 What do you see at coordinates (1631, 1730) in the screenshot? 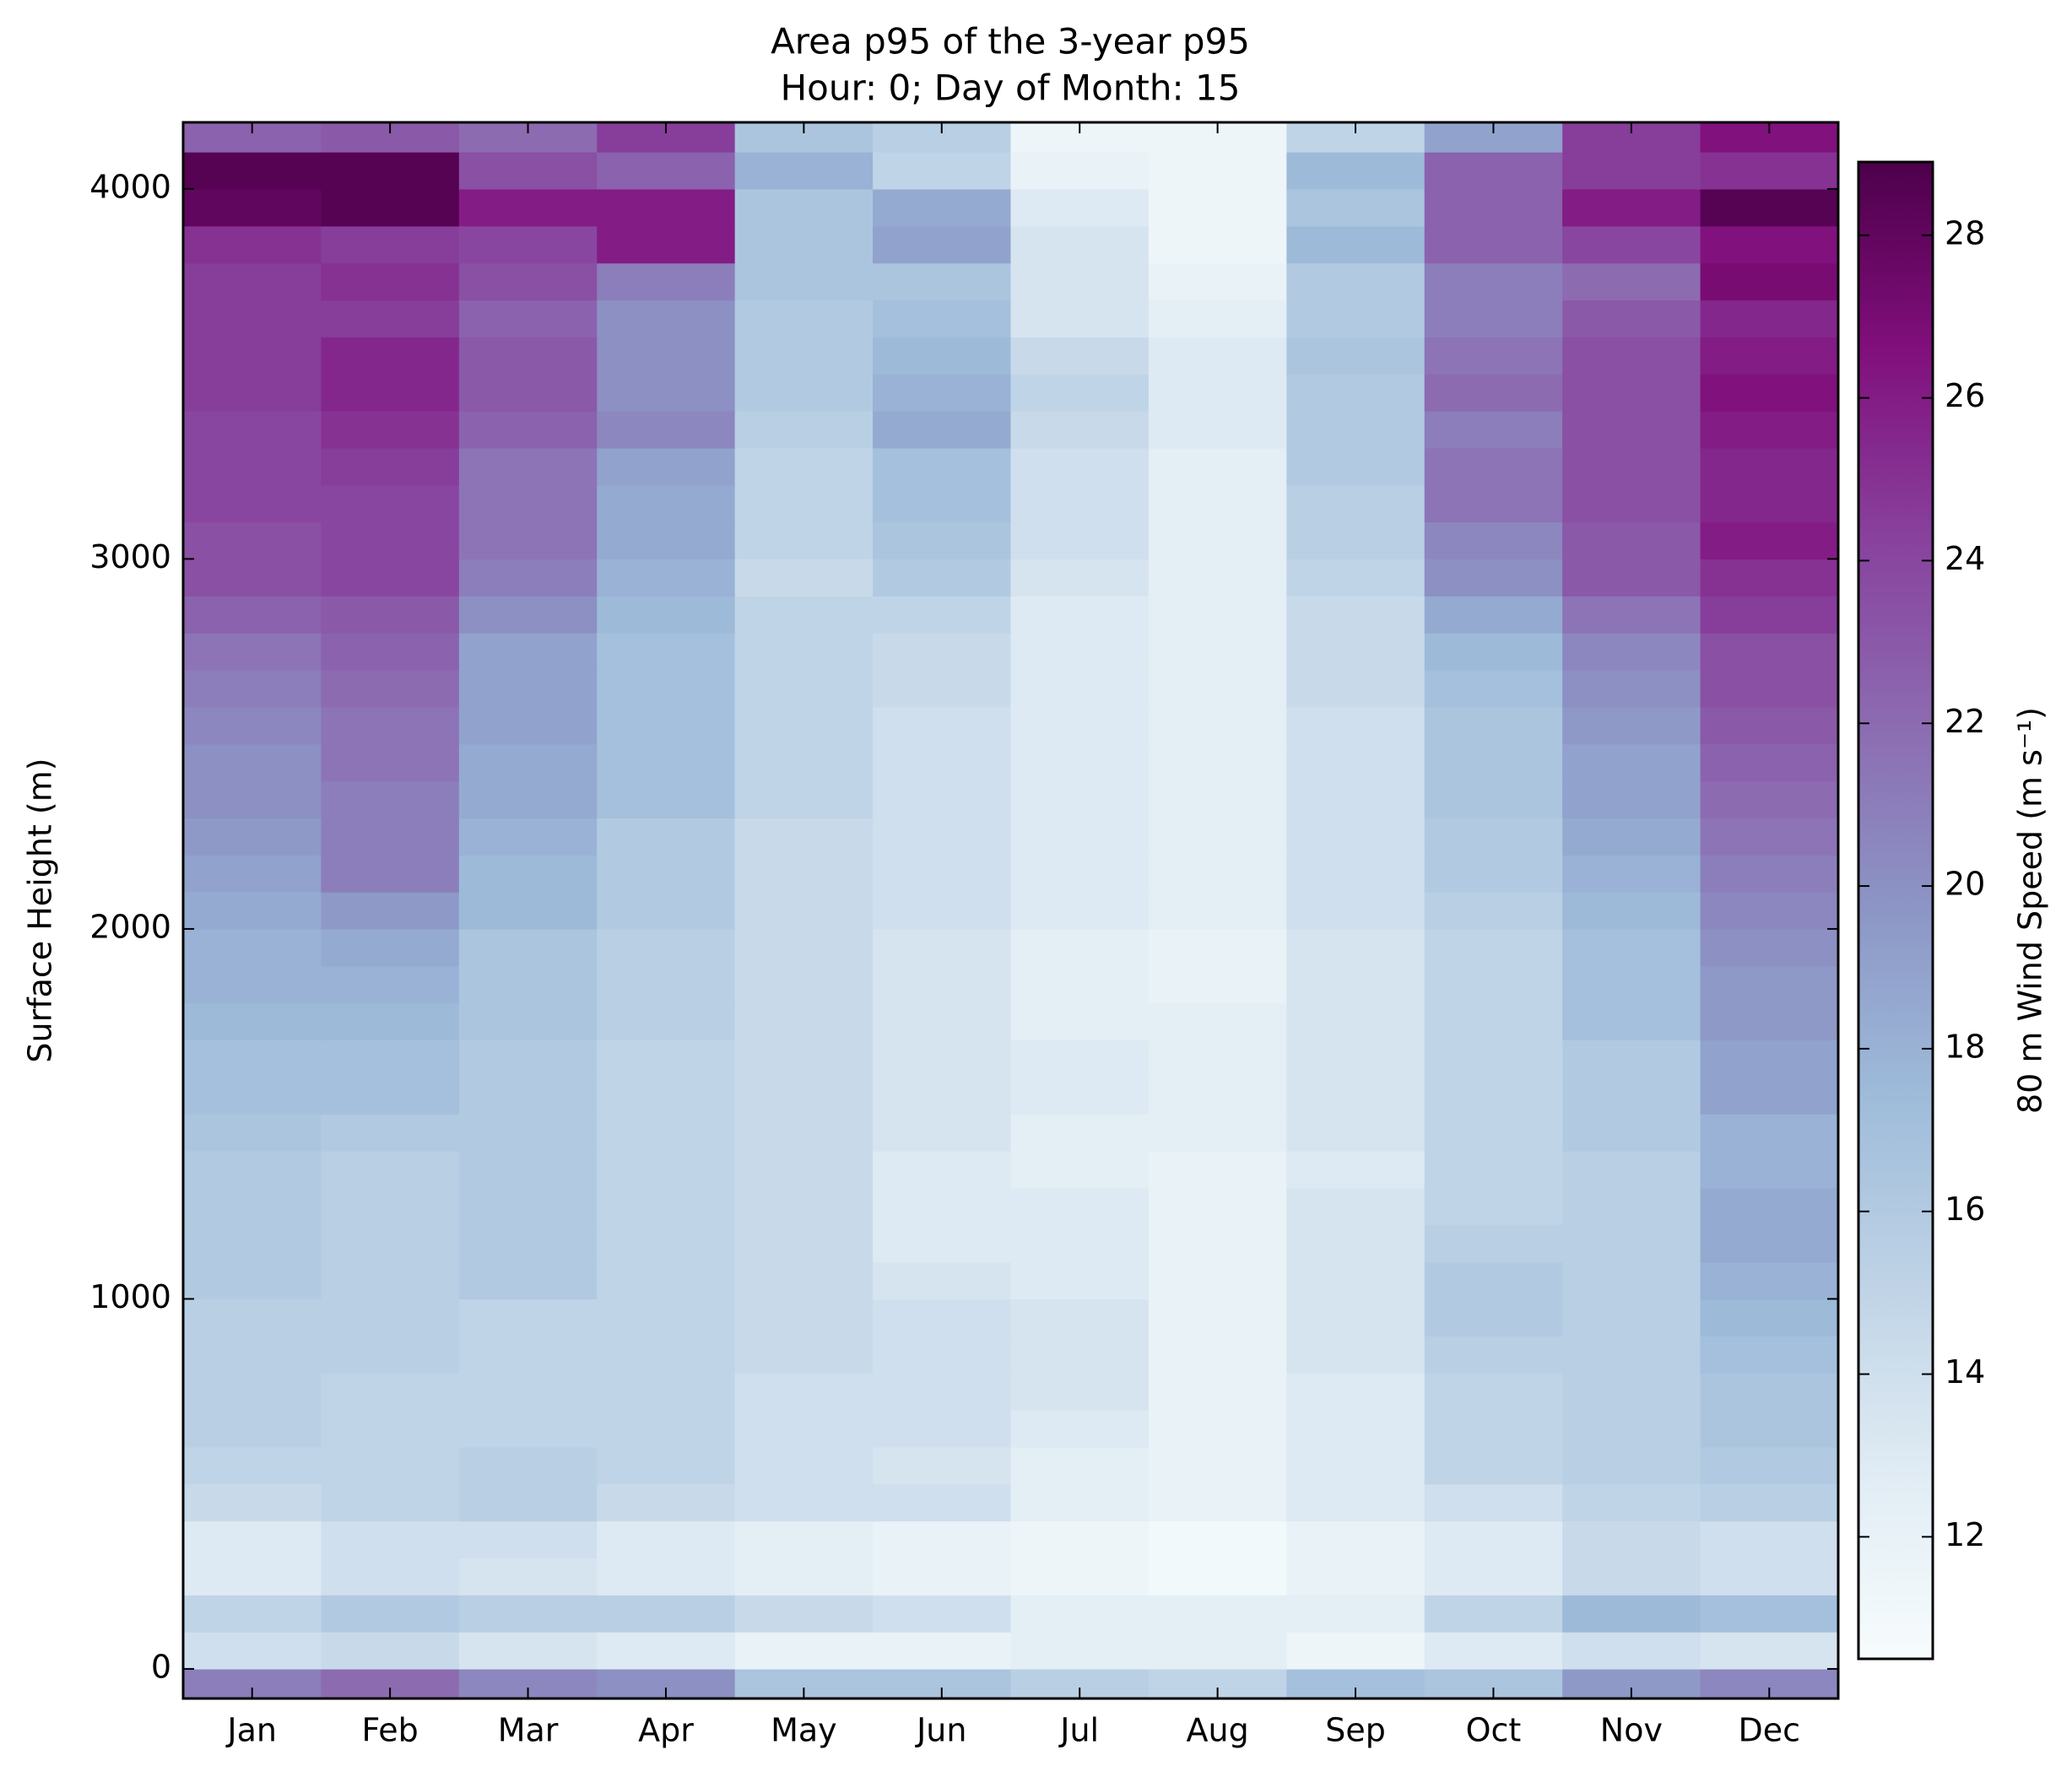
I see `x-tick-label: Nov` at bounding box center [1631, 1730].